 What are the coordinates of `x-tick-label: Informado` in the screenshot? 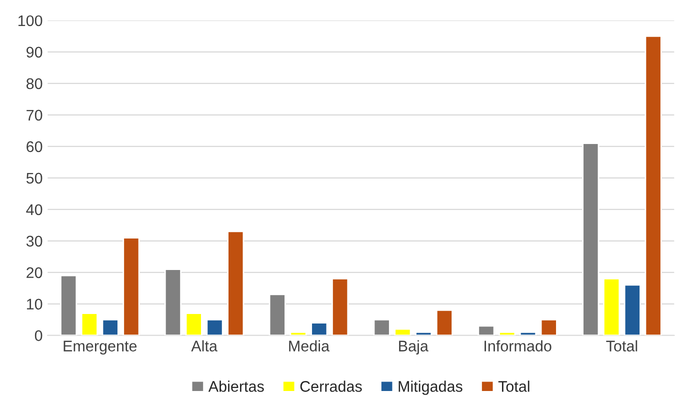 It's located at (518, 346).